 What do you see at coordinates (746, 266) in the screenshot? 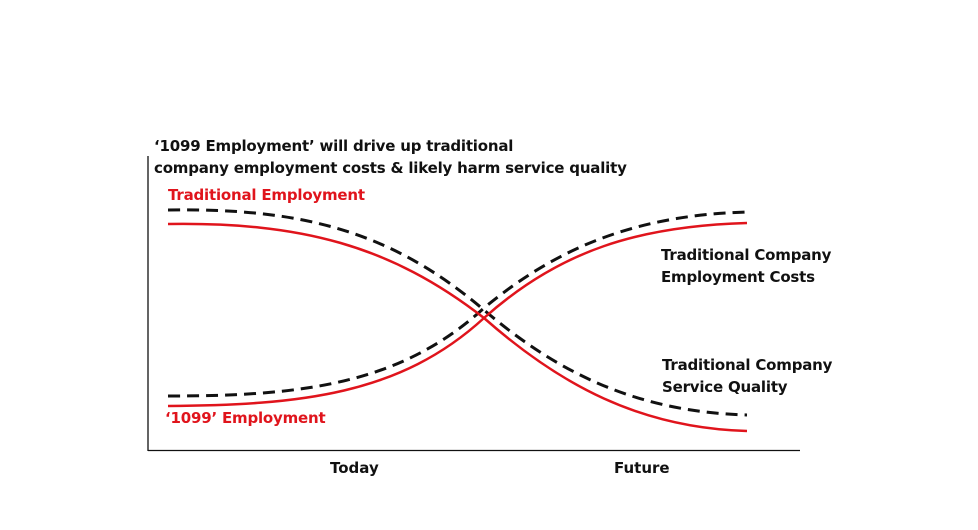
I see `label-employment-costs: Traditional Company Employment Costs` at bounding box center [746, 266].